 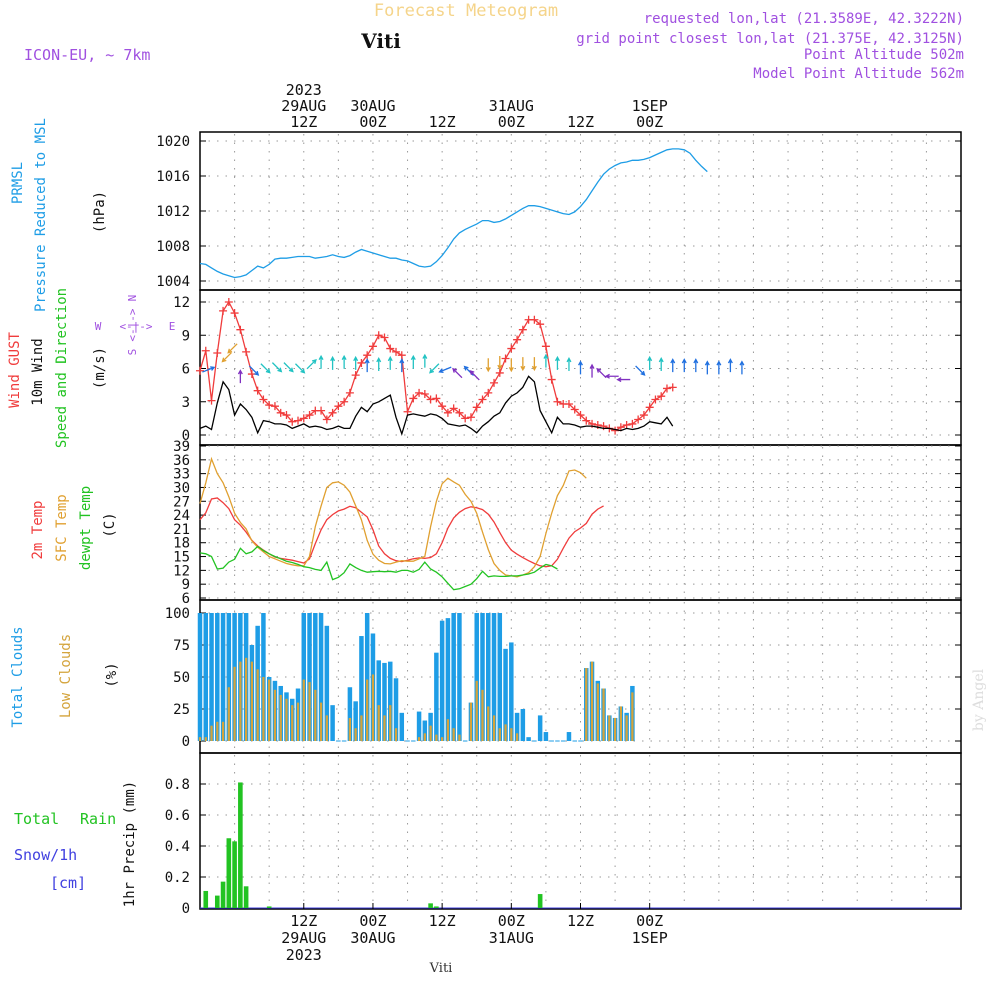 I want to click on pressure-vgrid, so click(x=580, y=211).